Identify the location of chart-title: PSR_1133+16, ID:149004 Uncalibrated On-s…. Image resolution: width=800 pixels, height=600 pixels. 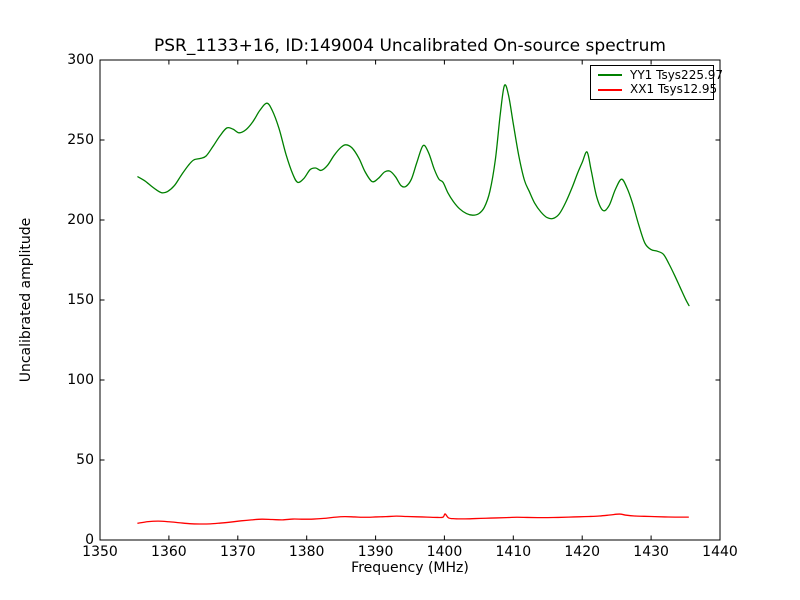
(410, 46).